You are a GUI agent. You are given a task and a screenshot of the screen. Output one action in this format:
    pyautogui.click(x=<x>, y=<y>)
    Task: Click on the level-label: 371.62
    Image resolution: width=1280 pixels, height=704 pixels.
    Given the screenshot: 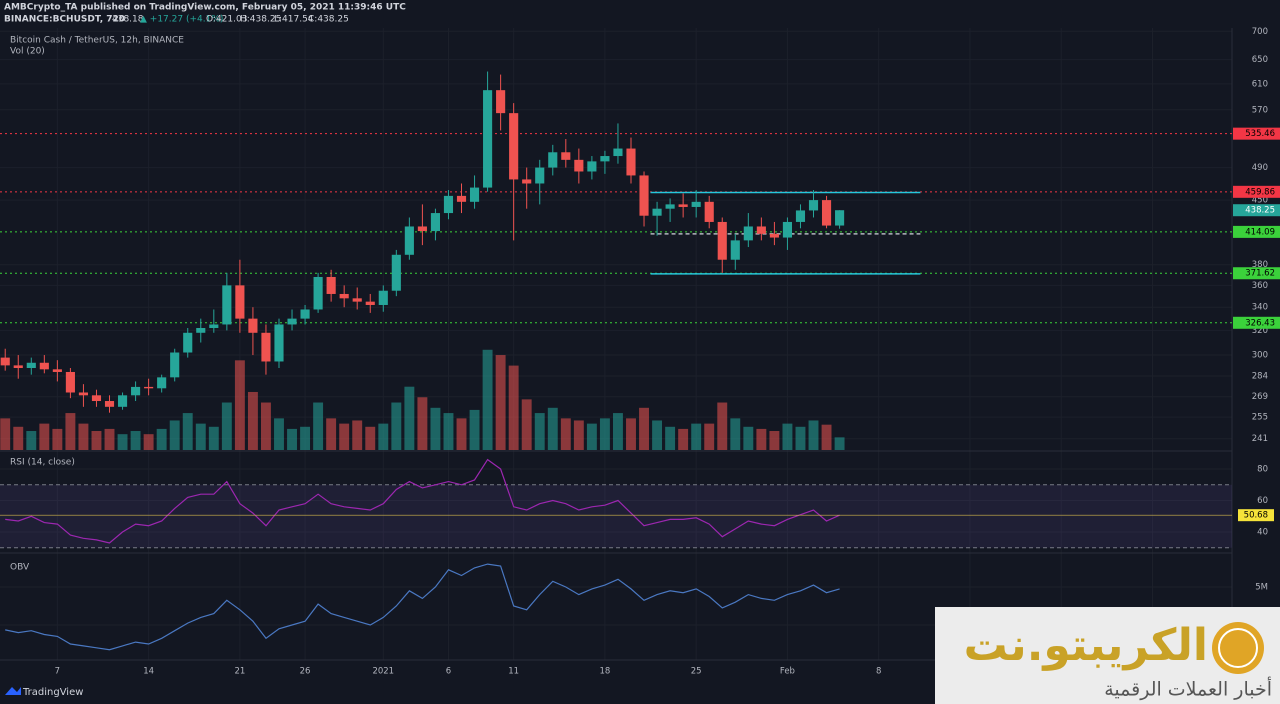 What is the action you would take?
    pyautogui.click(x=1260, y=274)
    